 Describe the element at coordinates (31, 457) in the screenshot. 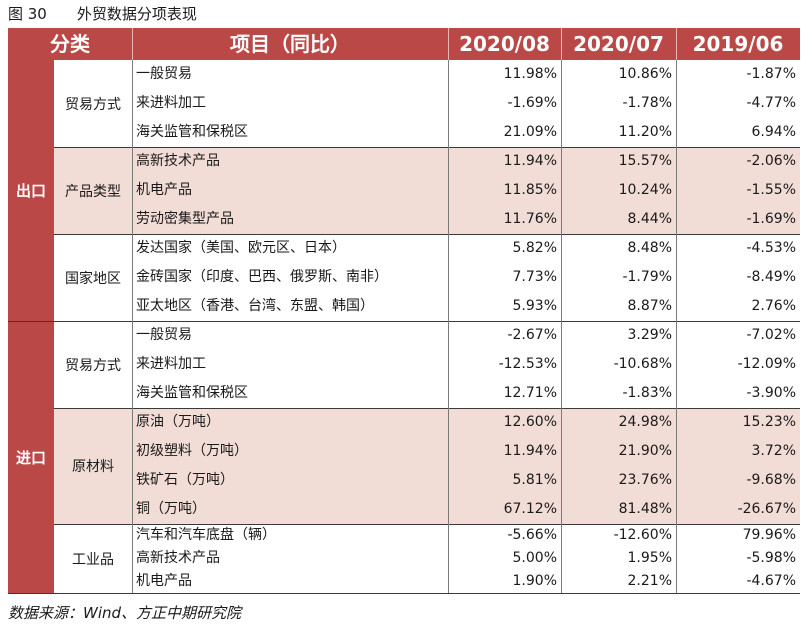

I see `category-label: 进口` at that location.